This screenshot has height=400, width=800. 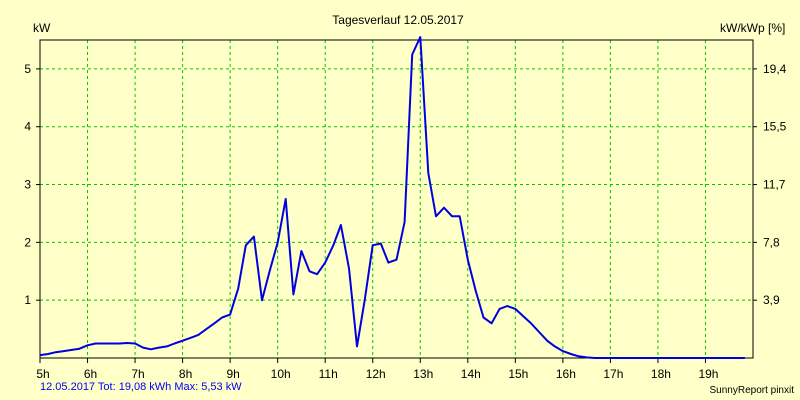 What do you see at coordinates (232, 374) in the screenshot?
I see `x-tick-label: 9h` at bounding box center [232, 374].